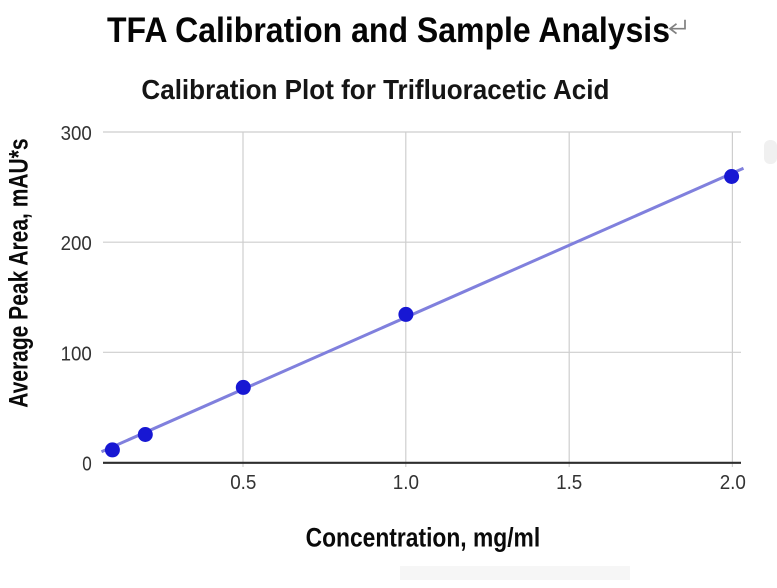 The width and height of the screenshot is (777, 588). I want to click on svg-text: 1.0, so click(406, 483).